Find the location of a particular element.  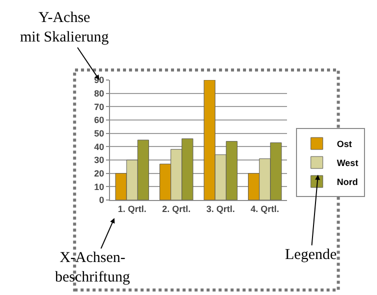

y-tick-label: 80 is located at coordinates (99, 93).